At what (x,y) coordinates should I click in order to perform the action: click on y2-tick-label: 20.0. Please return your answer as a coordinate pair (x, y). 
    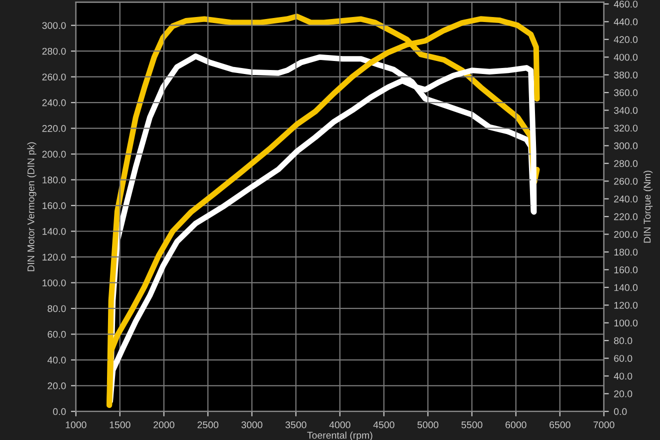
    Looking at the image, I should click on (623, 394).